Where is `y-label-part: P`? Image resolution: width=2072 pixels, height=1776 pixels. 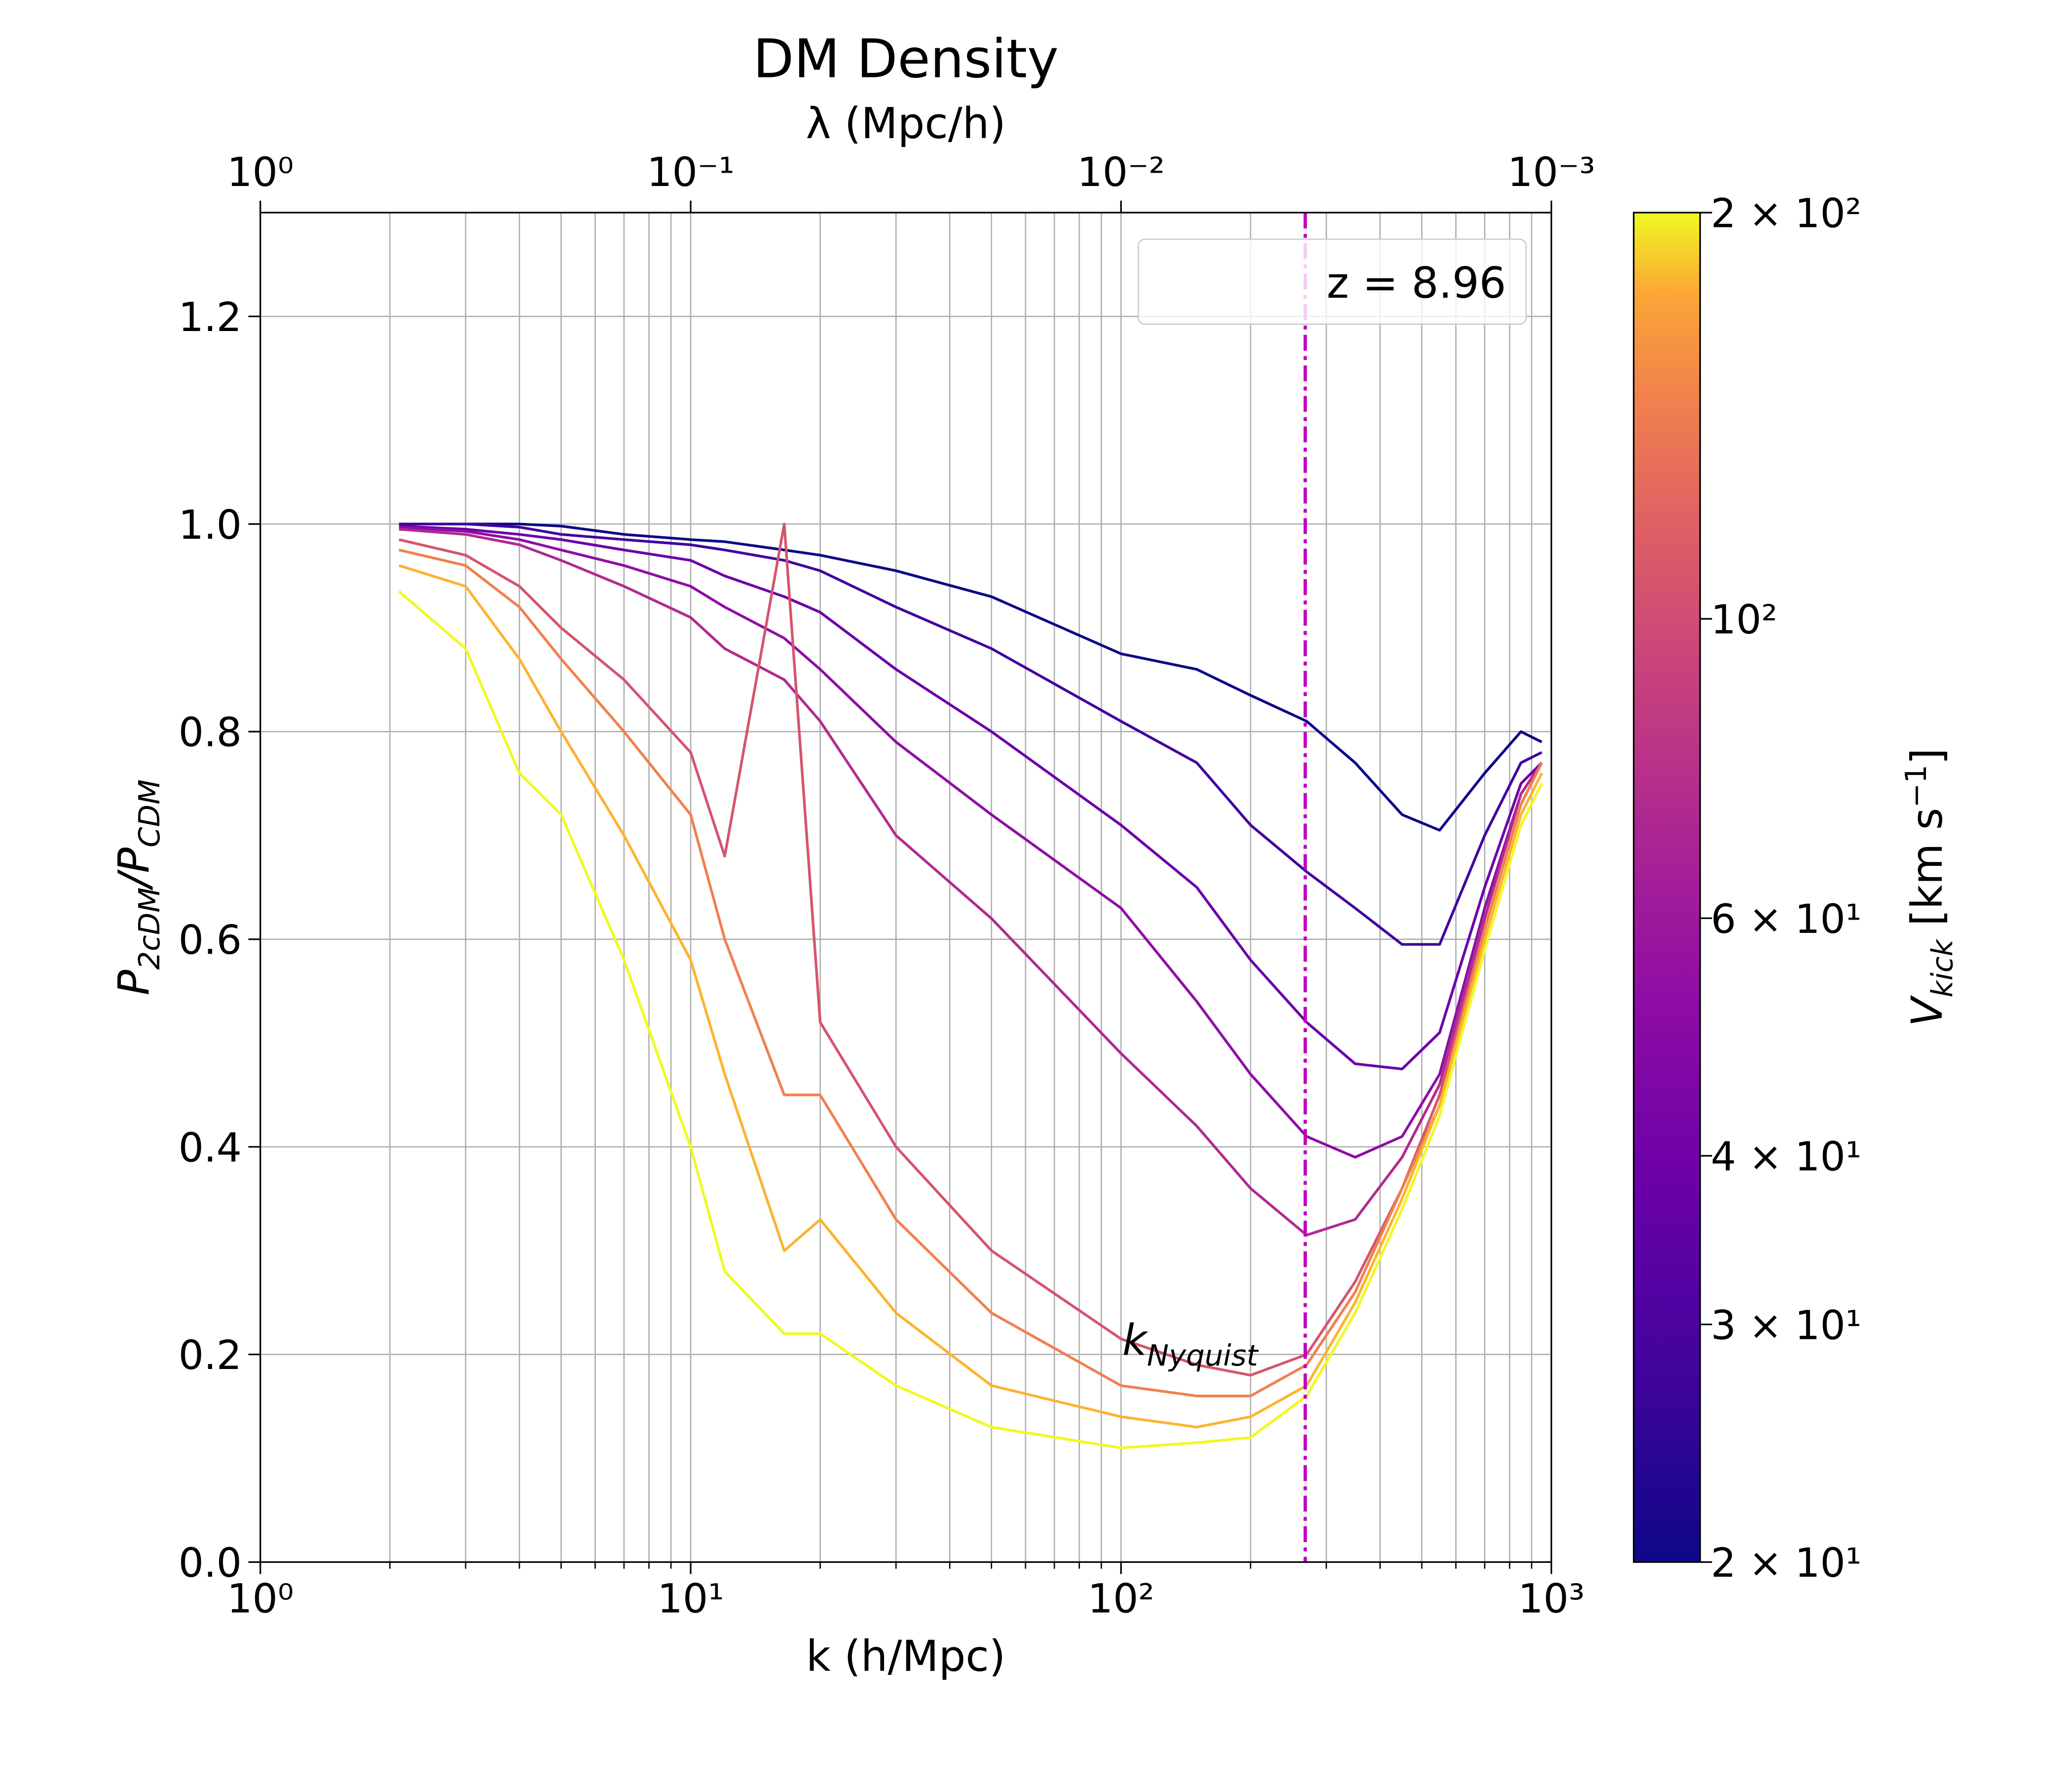 y-label-part: P is located at coordinates (135, 983).